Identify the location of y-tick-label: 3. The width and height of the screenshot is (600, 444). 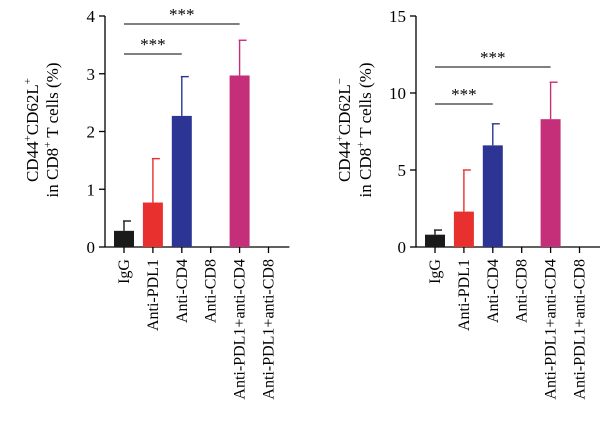
(91, 74).